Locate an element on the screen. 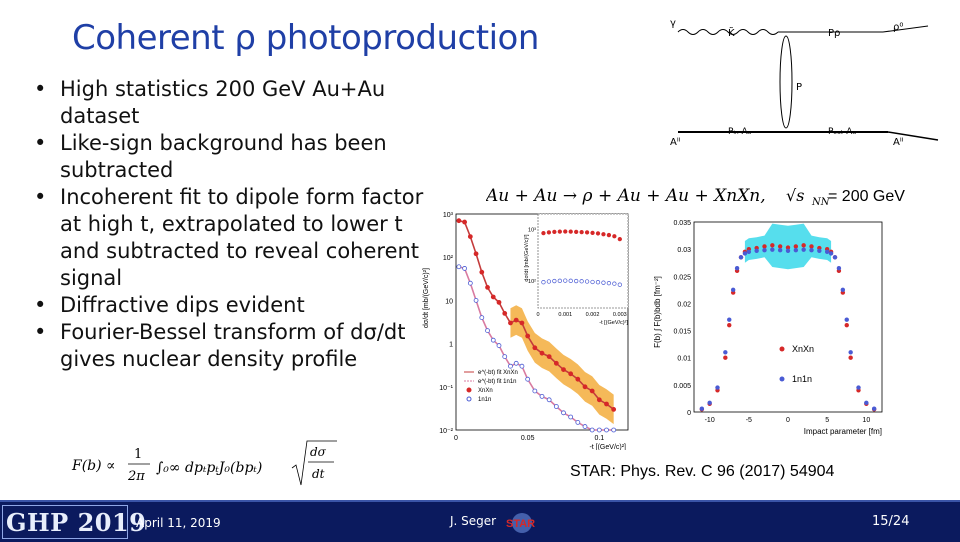  sqrt-s-sub: NN is located at coordinates (821, 202).